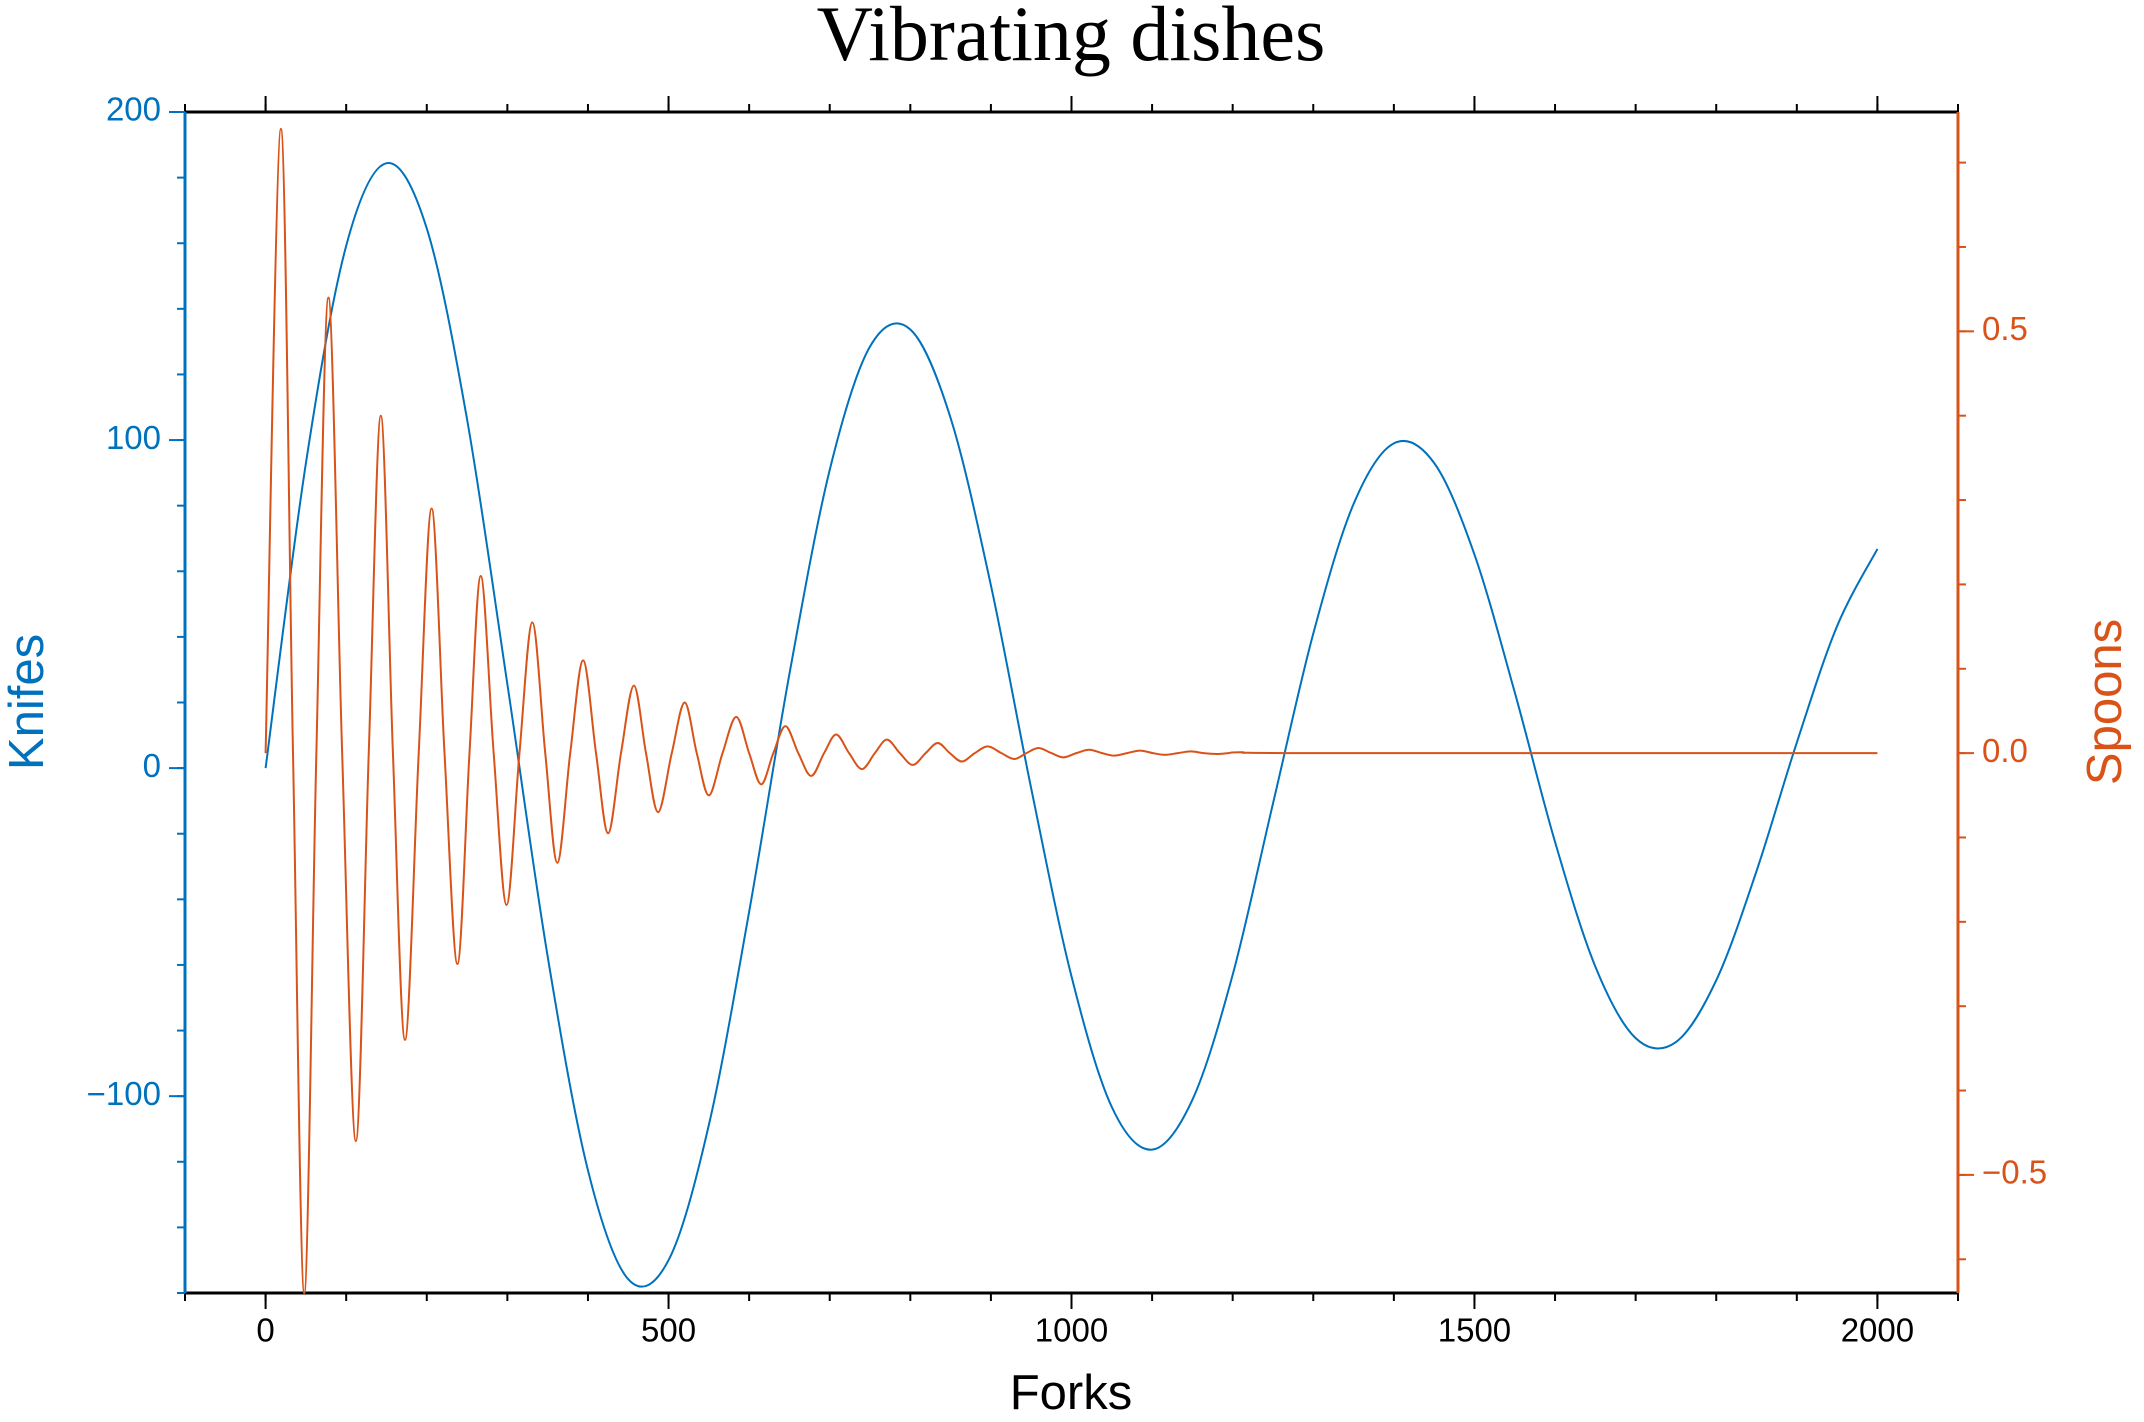  I want to click on x-tick-label: 500, so click(668, 1330).